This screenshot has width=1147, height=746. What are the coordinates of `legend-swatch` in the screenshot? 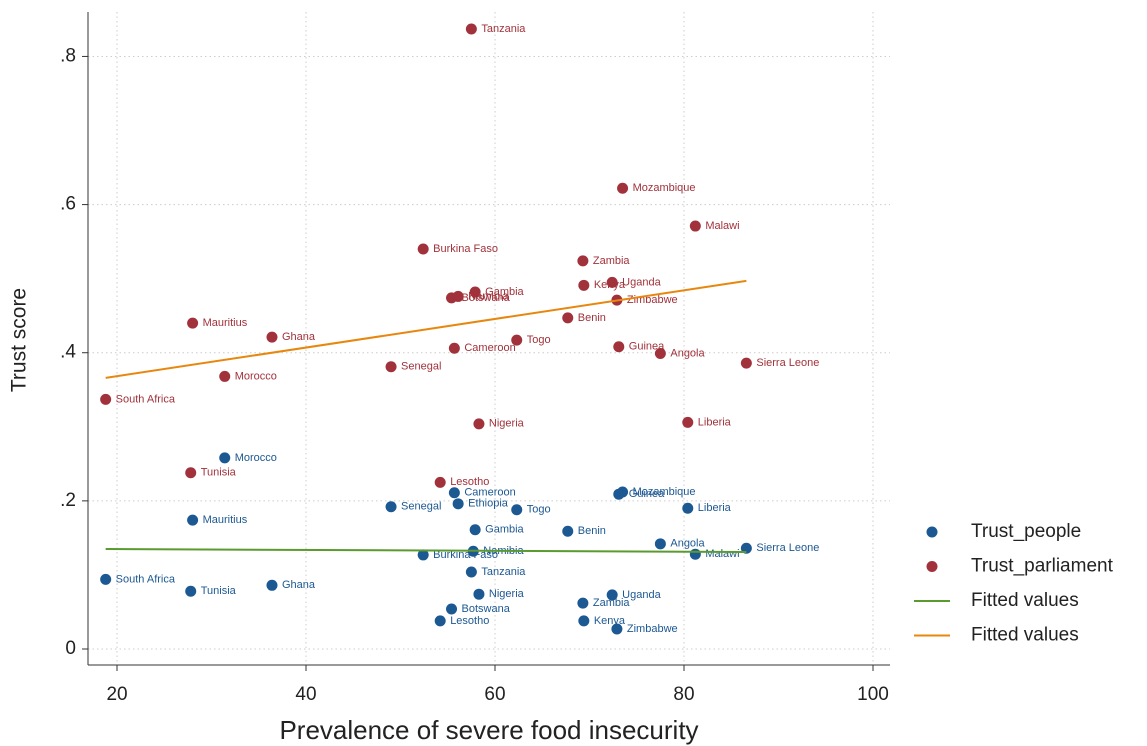 It's located at (932, 532).